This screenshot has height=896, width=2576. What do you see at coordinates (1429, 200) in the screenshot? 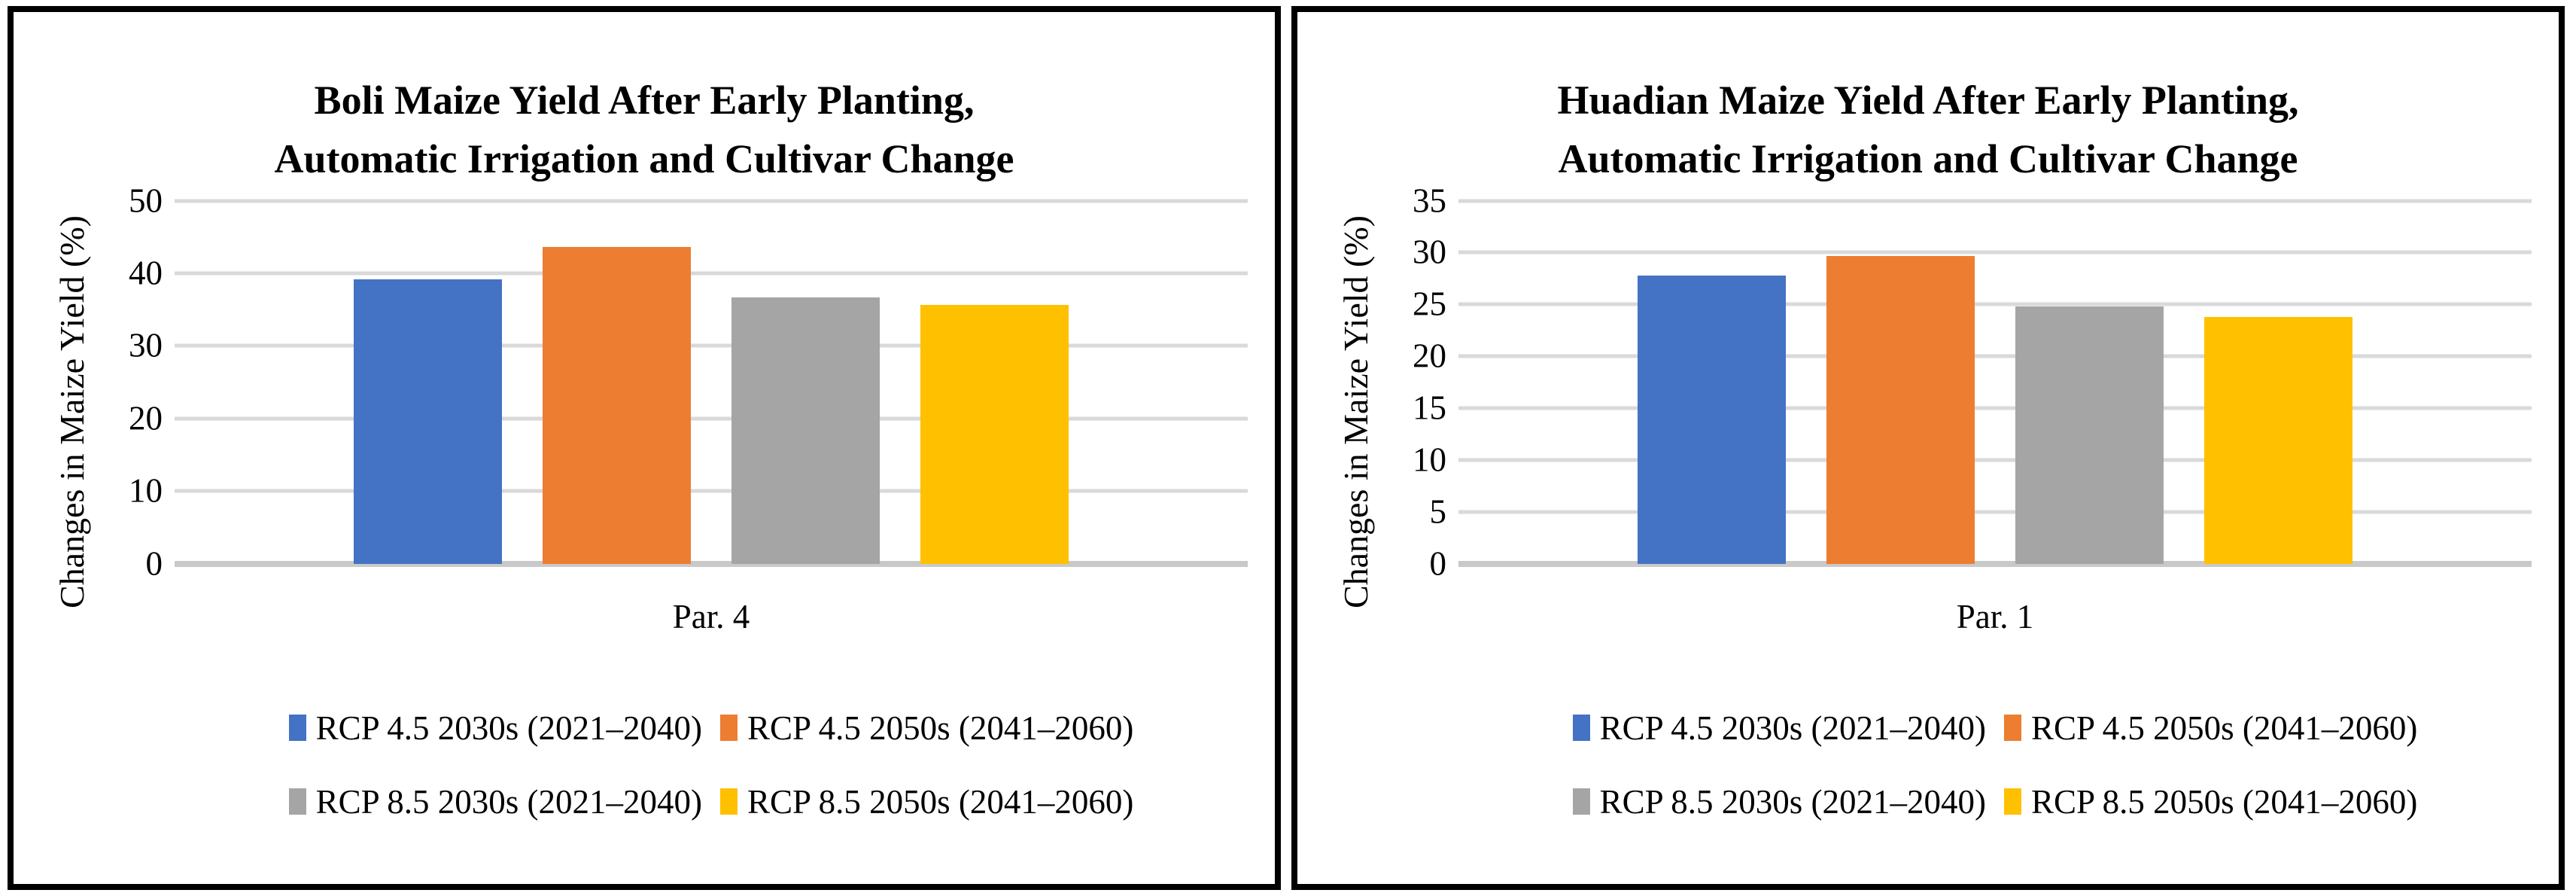
I see `y-tick-label: 35` at bounding box center [1429, 200].